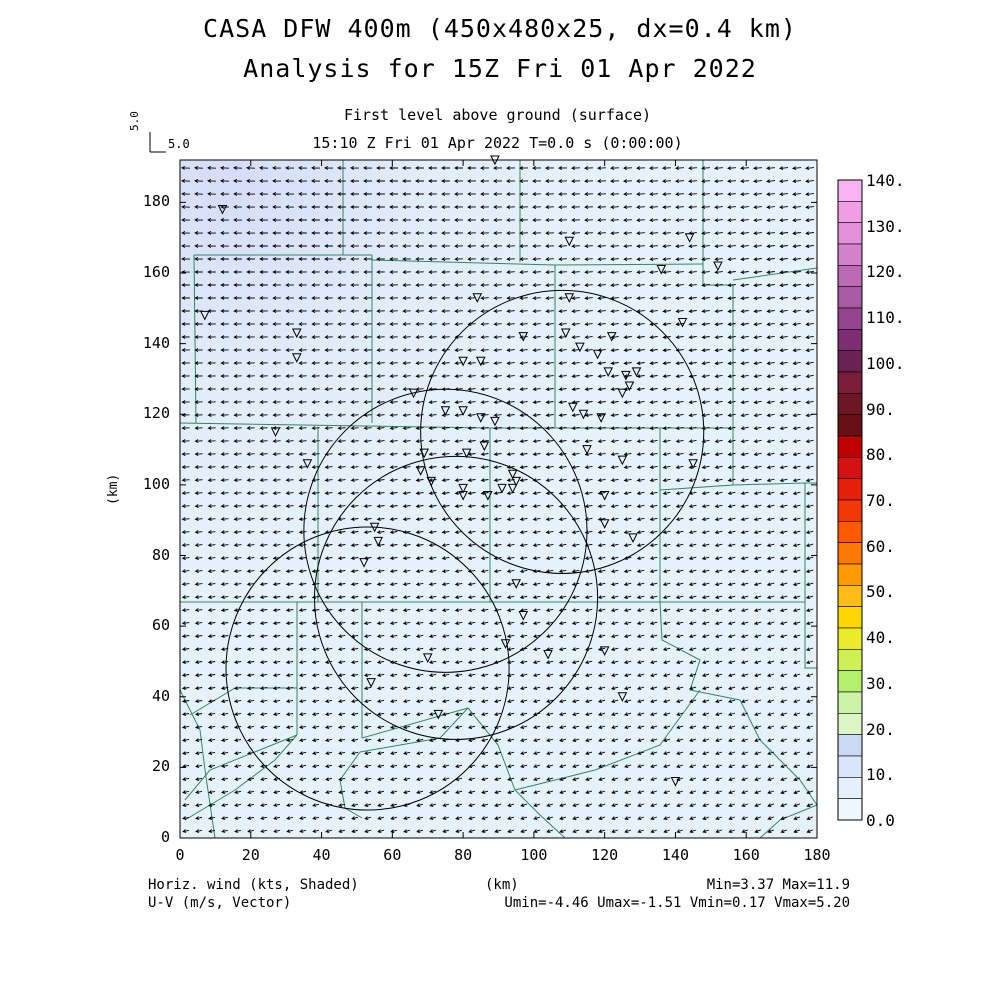 The width and height of the screenshot is (1000, 1000). Describe the element at coordinates (406, 714) in the screenshot. I see `wind-vector-2075` at that location.